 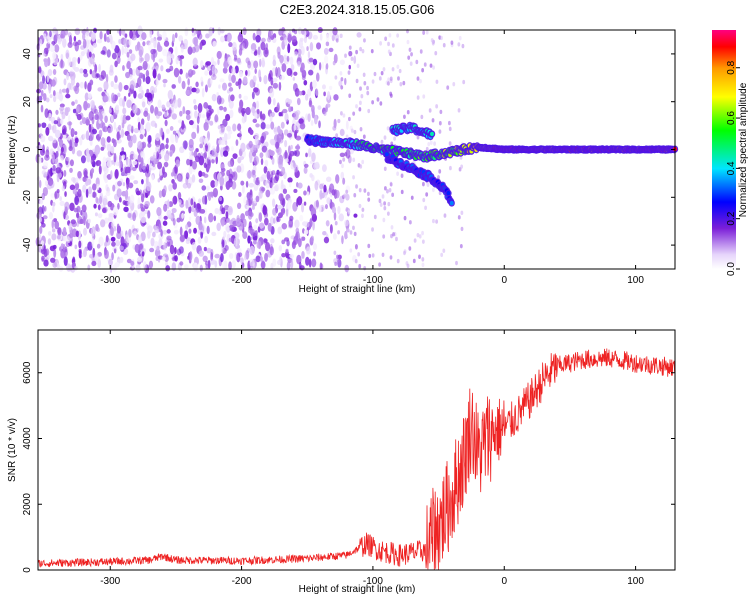 What do you see at coordinates (724, 149) in the screenshot?
I see `colorbar-gradient` at bounding box center [724, 149].